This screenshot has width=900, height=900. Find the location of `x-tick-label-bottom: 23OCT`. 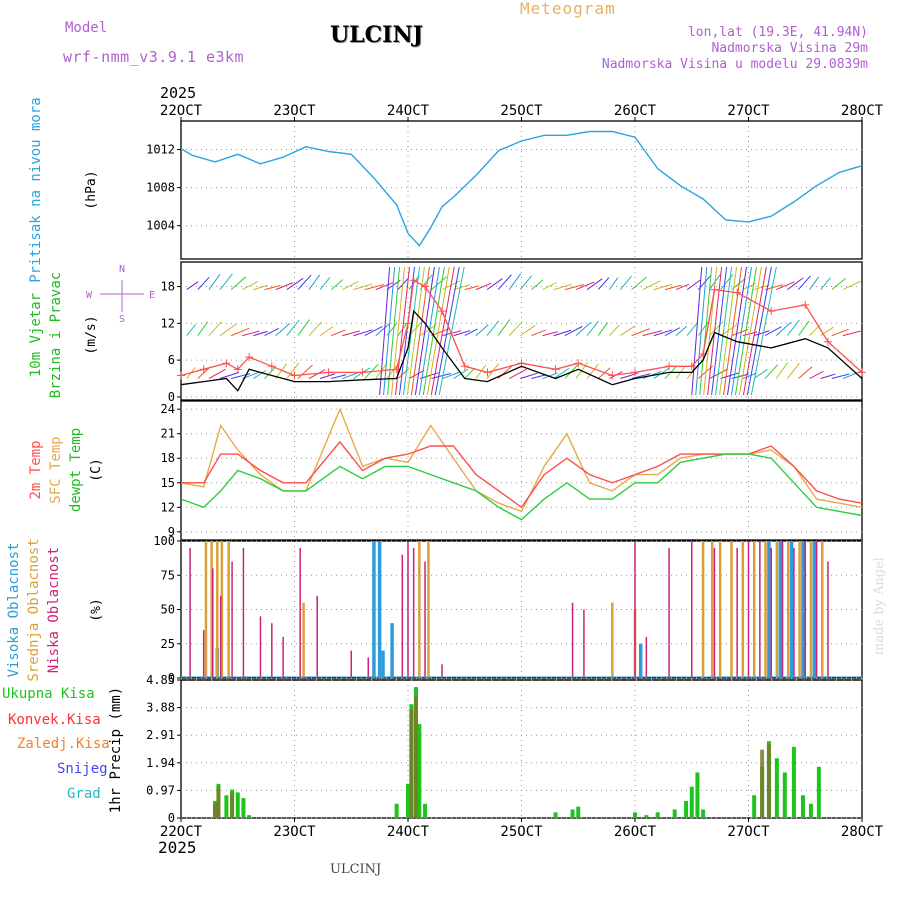

x-tick-label-bottom: 23OCT is located at coordinates (294, 832).